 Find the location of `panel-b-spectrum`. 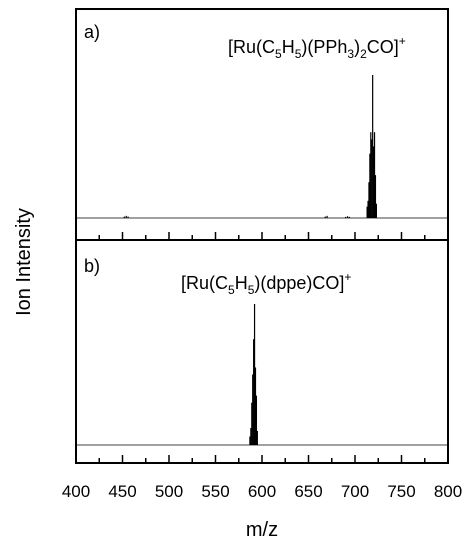

panel-b-spectrum is located at coordinates (253, 374).